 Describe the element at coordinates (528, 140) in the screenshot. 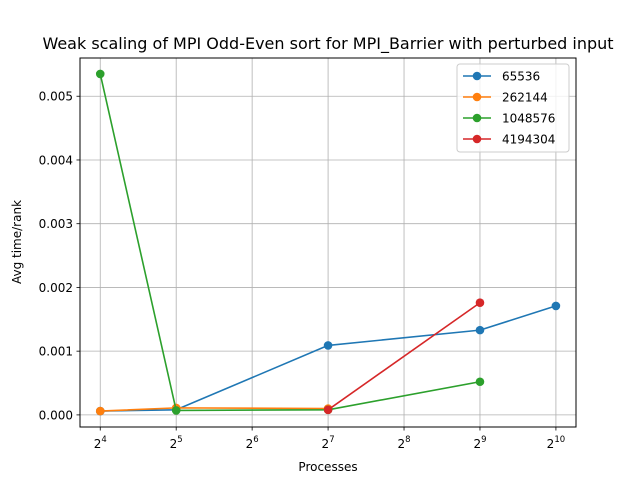

I see `legend-label: 4194304` at that location.